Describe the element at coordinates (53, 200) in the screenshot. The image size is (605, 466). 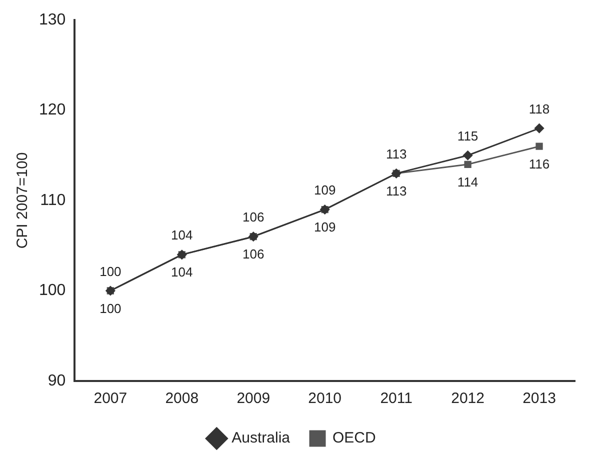
I see `y-tick-label: 110` at that location.